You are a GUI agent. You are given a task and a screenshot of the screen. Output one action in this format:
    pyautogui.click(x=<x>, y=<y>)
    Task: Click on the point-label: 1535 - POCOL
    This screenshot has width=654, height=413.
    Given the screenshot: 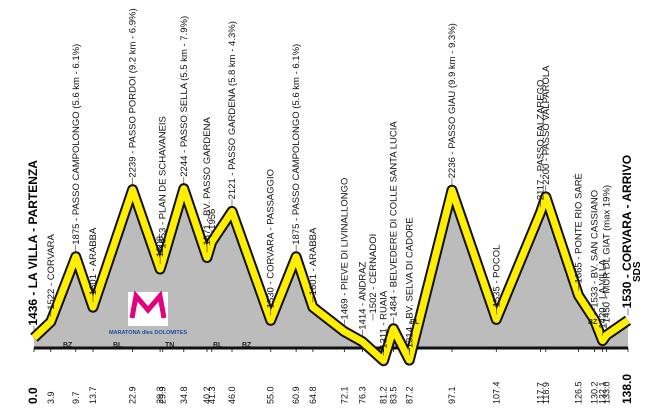 What is the action you would take?
    pyautogui.click(x=496, y=276)
    